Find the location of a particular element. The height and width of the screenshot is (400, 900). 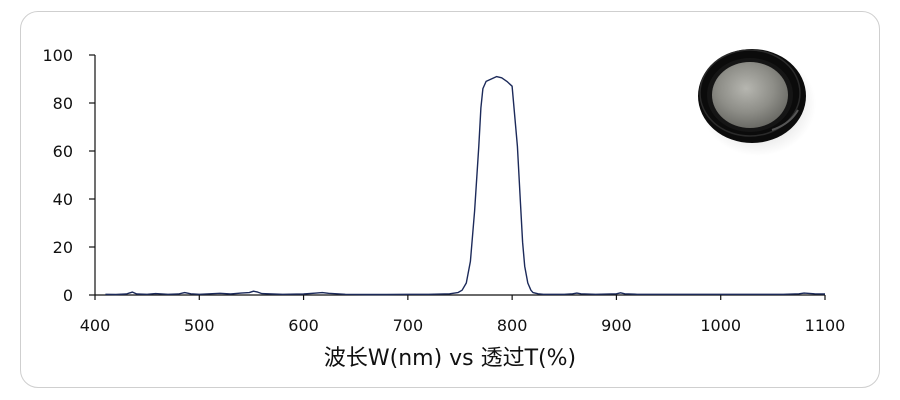

x-tick-label: 900 is located at coordinates (616, 325).